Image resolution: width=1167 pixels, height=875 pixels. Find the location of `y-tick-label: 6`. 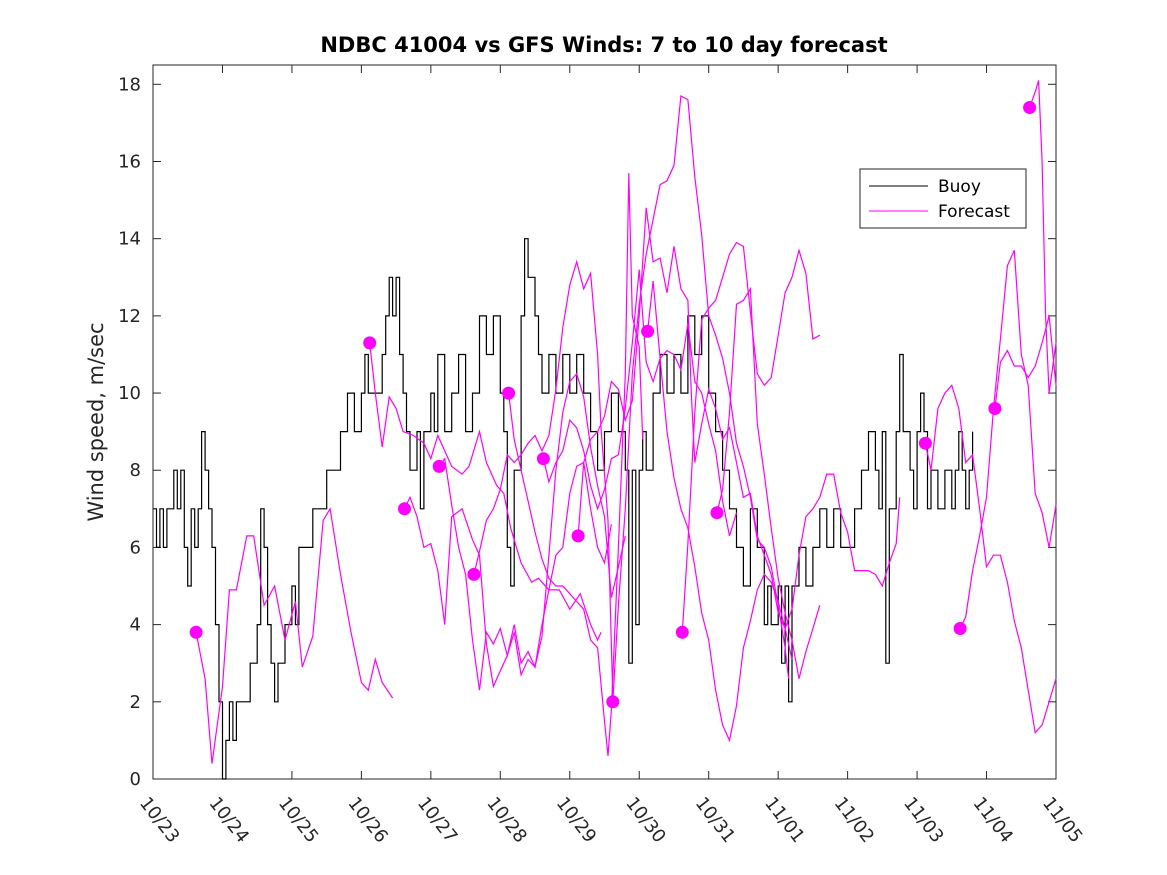

y-tick-label: 6 is located at coordinates (135, 547).